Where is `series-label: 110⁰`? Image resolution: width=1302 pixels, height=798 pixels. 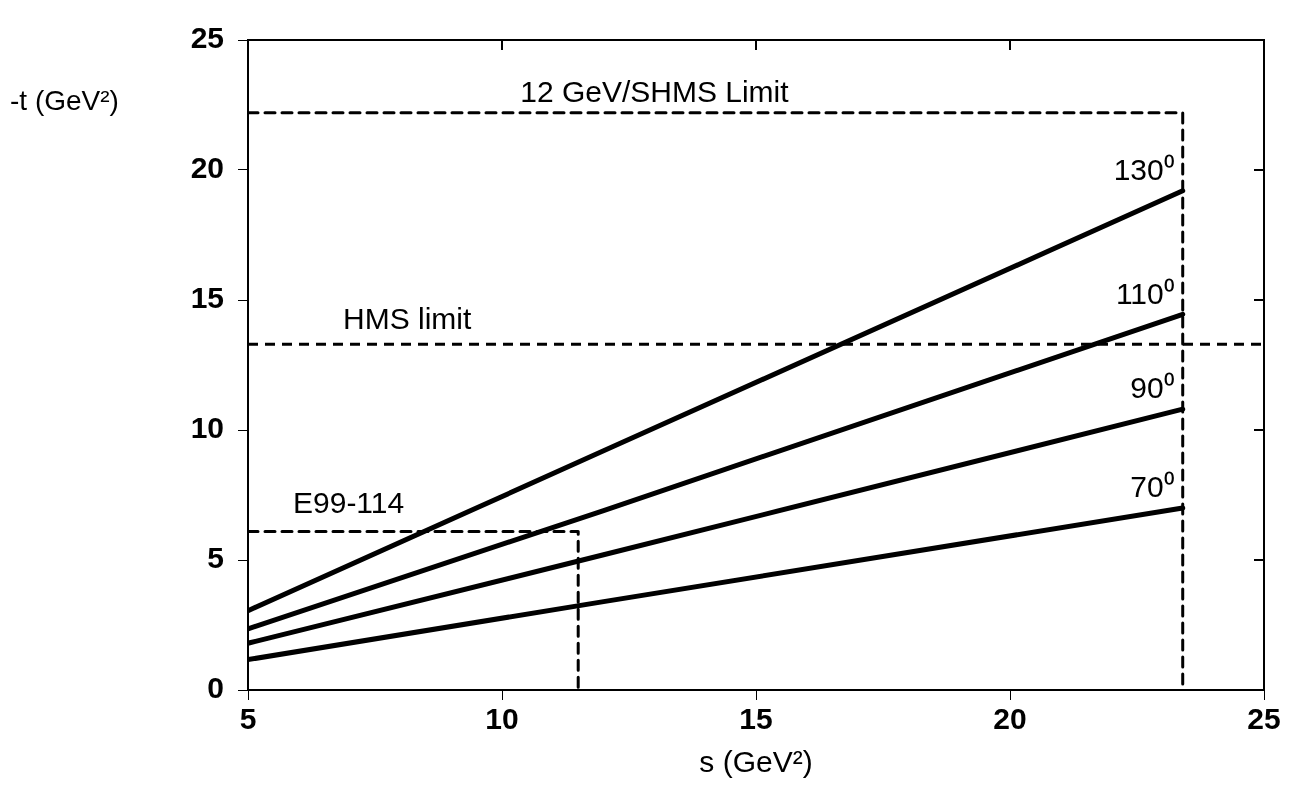
series-label: 110⁰ is located at coordinates (1145, 293).